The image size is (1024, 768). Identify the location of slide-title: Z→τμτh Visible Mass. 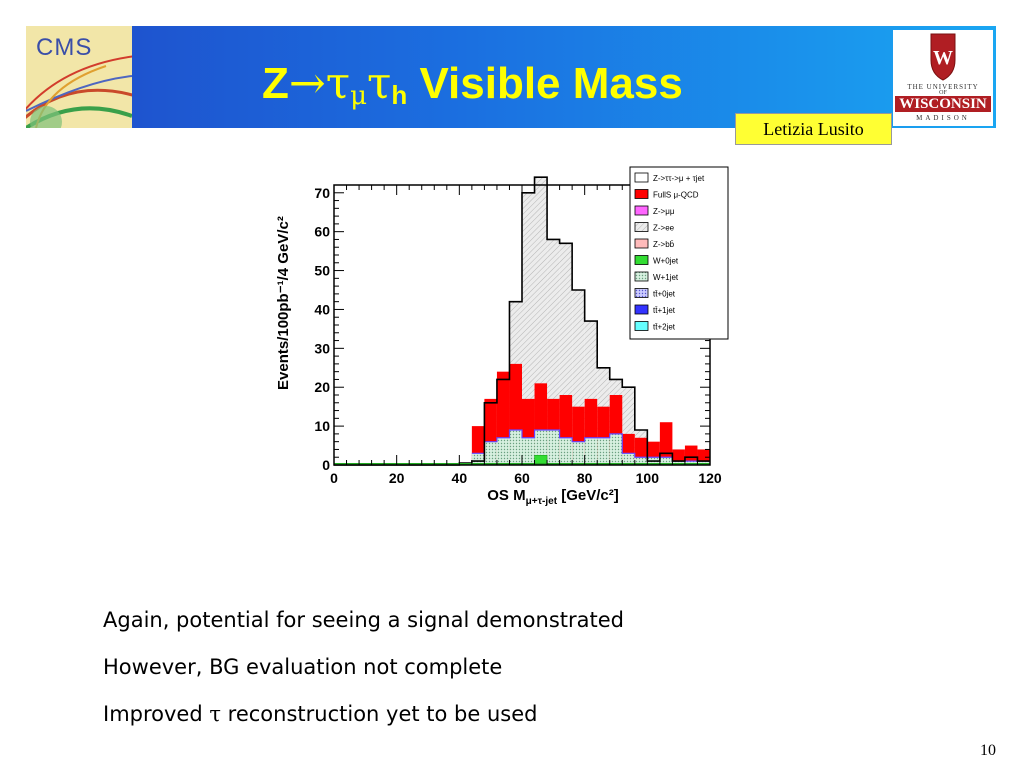
(472, 84).